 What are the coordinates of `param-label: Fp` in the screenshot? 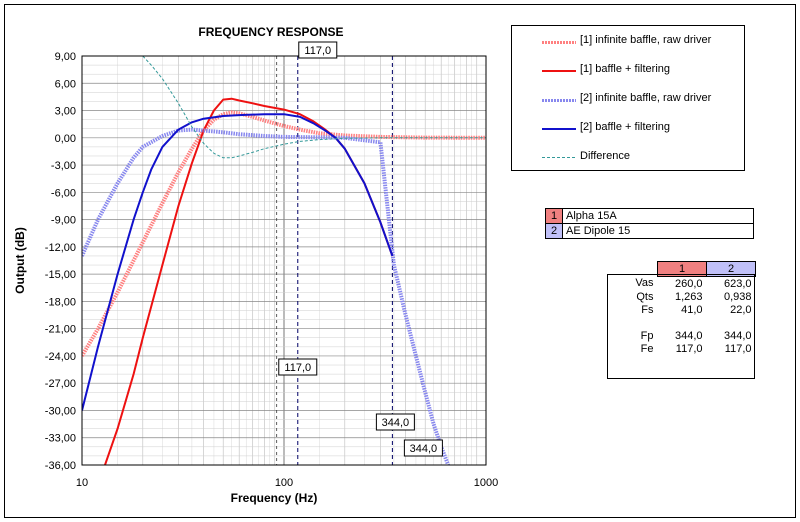 It's located at (647, 335).